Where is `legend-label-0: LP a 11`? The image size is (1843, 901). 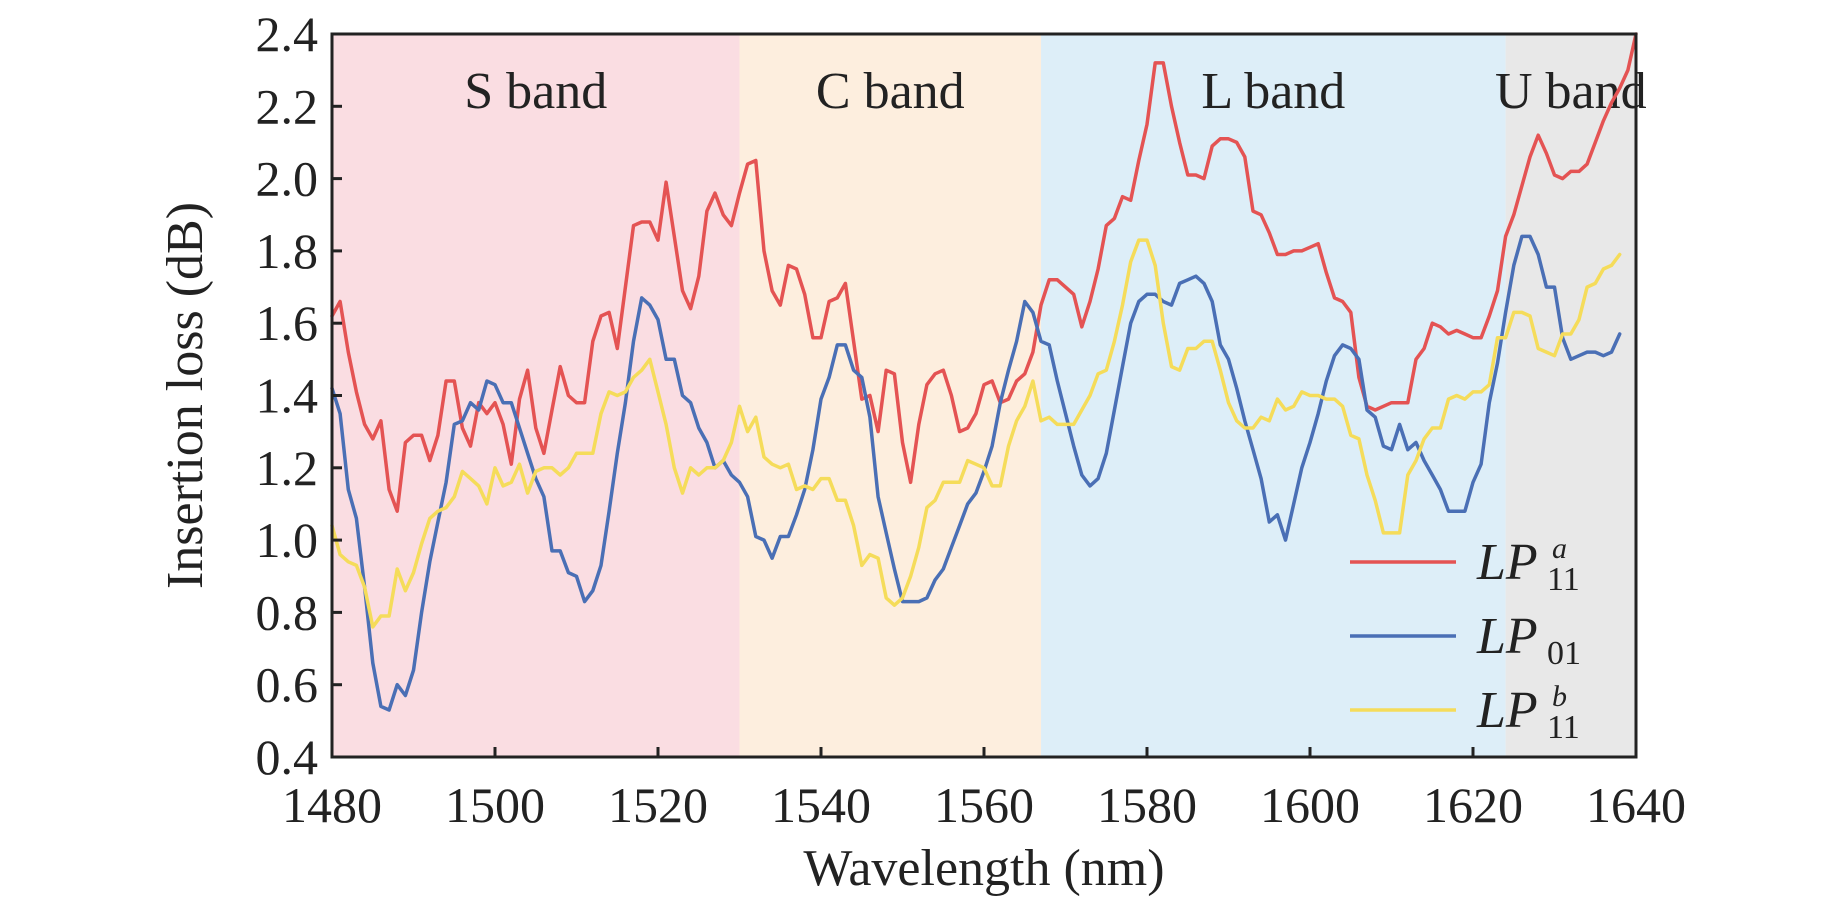
legend-label-0: LP a 11 is located at coordinates (1528, 565).